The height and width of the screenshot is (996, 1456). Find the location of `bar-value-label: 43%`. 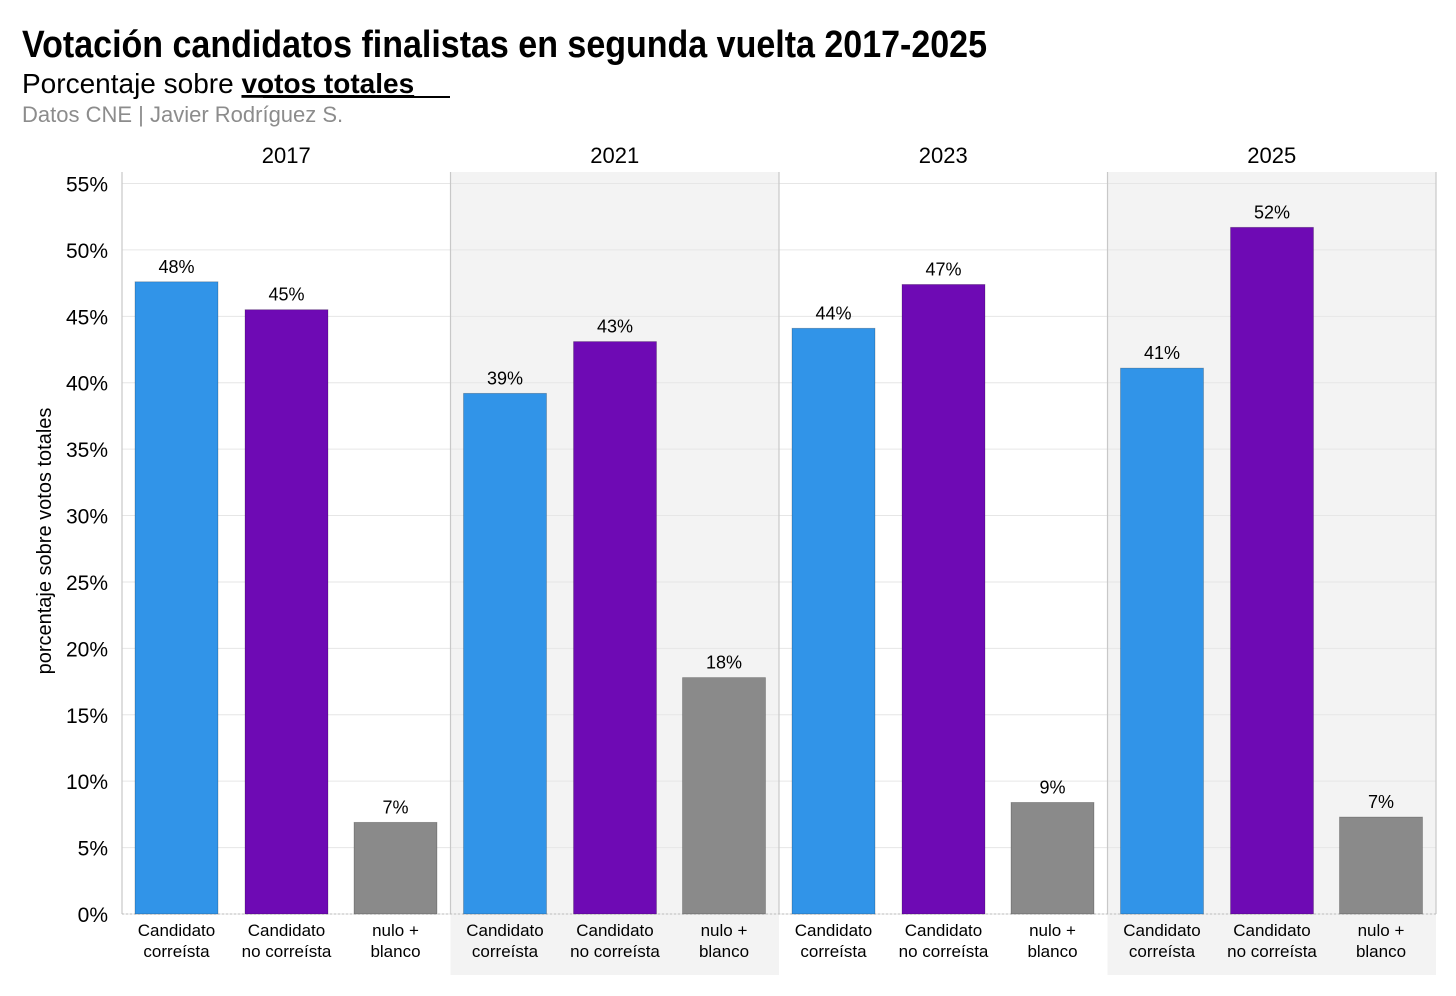

bar-value-label: 43% is located at coordinates (615, 327).